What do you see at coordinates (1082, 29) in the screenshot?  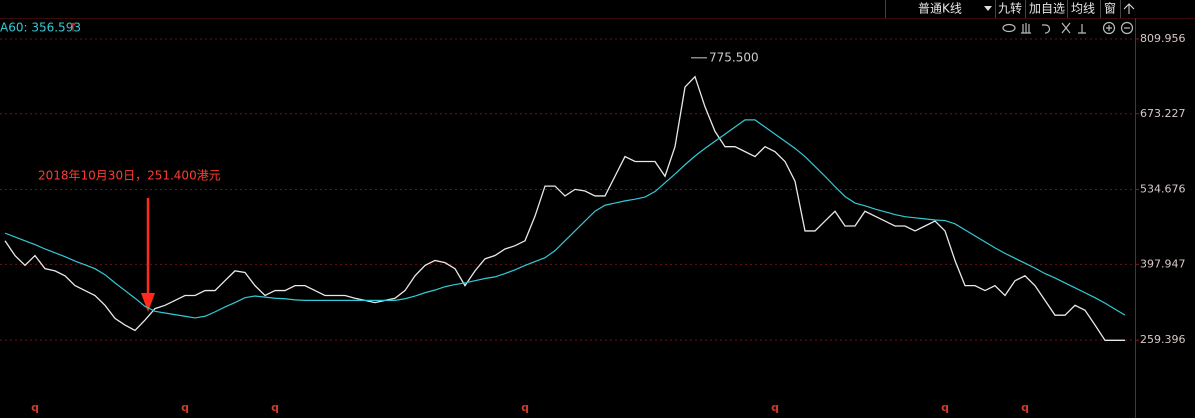 I see `line-icon` at bounding box center [1082, 29].